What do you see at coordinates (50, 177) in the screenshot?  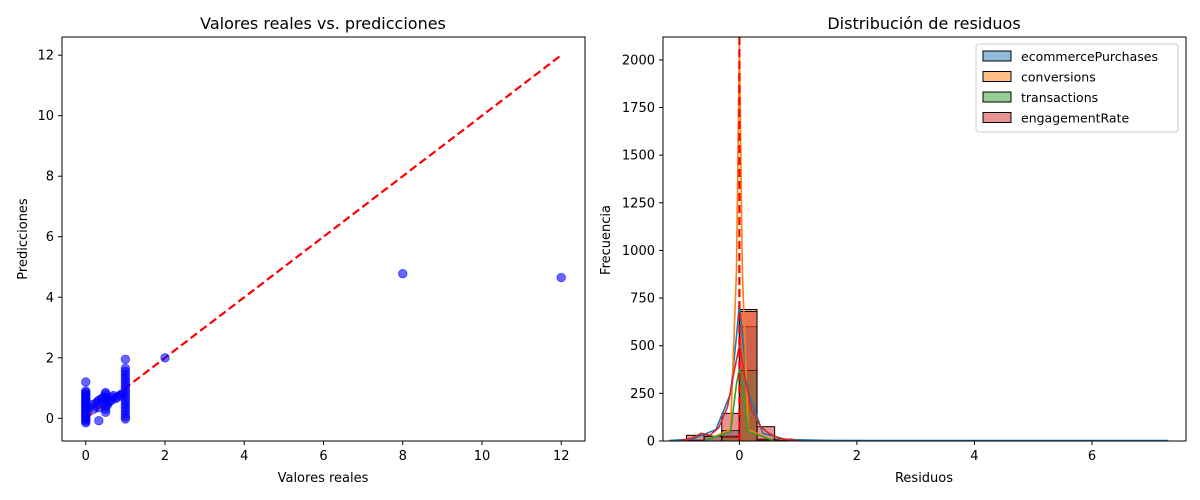 I see `y-tick-label: 8` at bounding box center [50, 177].